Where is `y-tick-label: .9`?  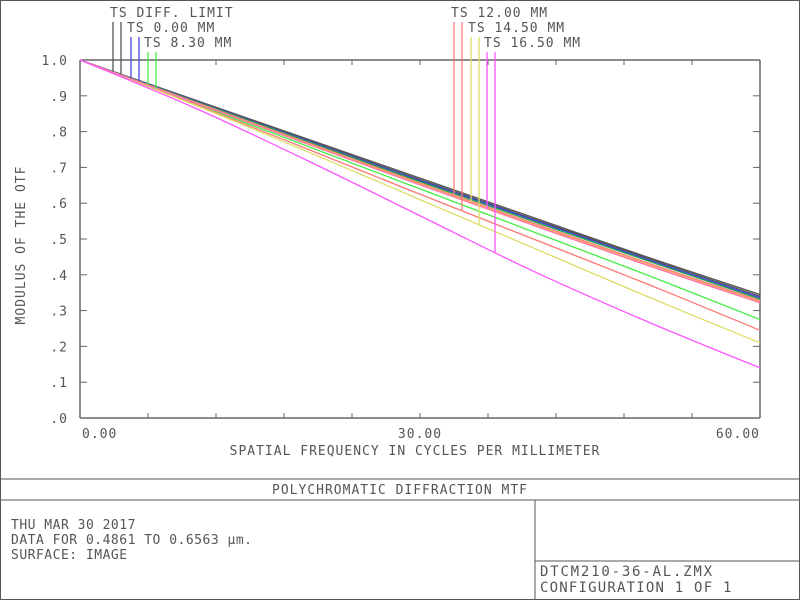
y-tick-label: .9 is located at coordinates (59, 97).